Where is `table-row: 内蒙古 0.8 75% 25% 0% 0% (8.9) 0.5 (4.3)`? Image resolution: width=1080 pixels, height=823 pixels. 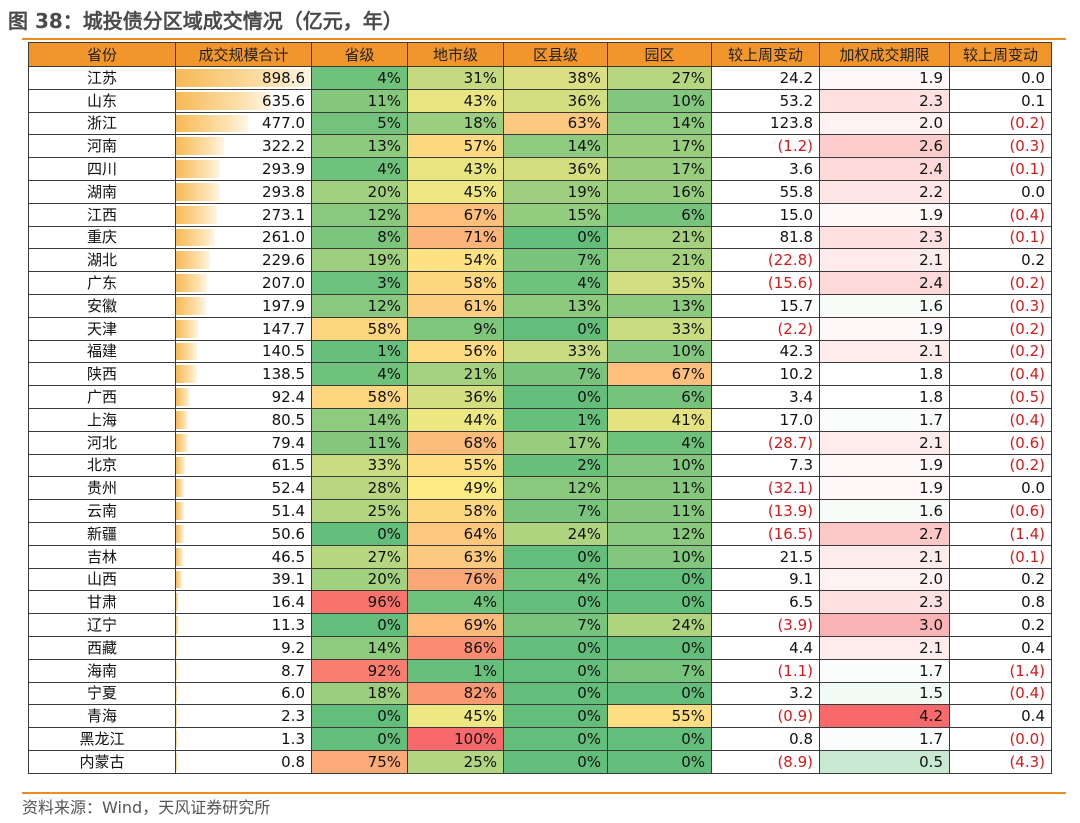
table-row: 内蒙古 0.8 75% 25% 0% 0% (8.9) 0.5 (4.3) is located at coordinates (540, 761).